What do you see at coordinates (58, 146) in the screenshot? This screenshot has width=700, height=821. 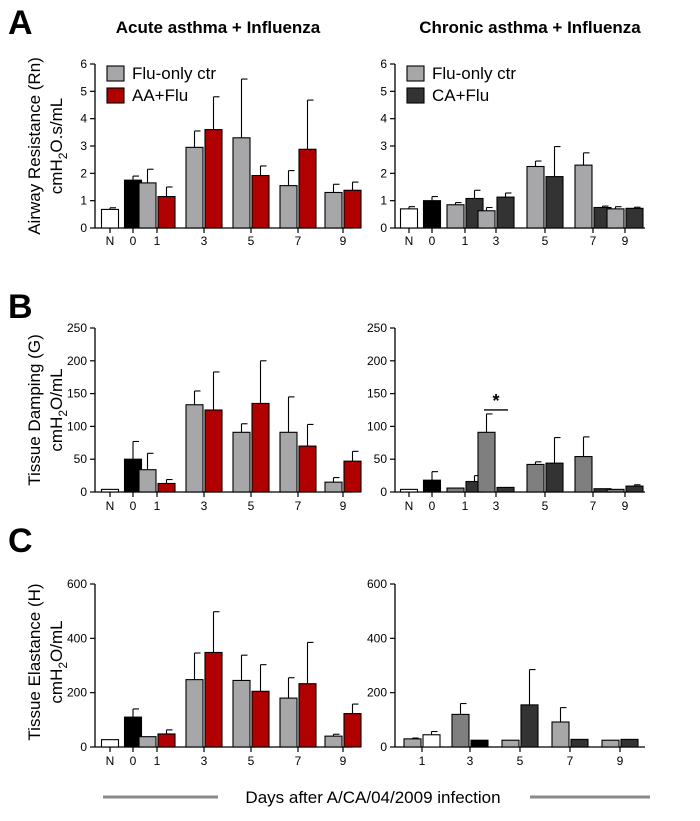 I see `ylabel-a-line2: cmH2O.s/mL` at bounding box center [58, 146].